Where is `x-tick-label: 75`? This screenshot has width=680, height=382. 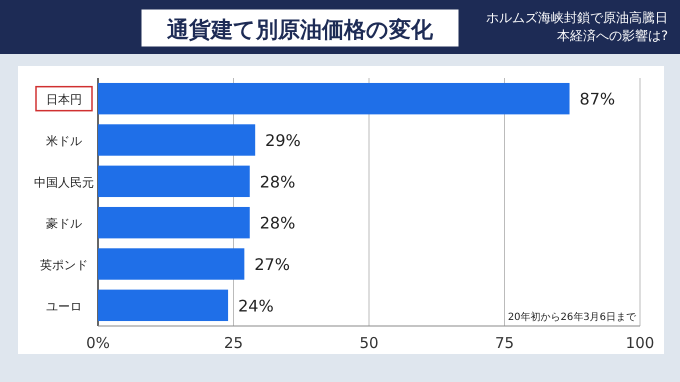
x-tick-label: 75 is located at coordinates (504, 343).